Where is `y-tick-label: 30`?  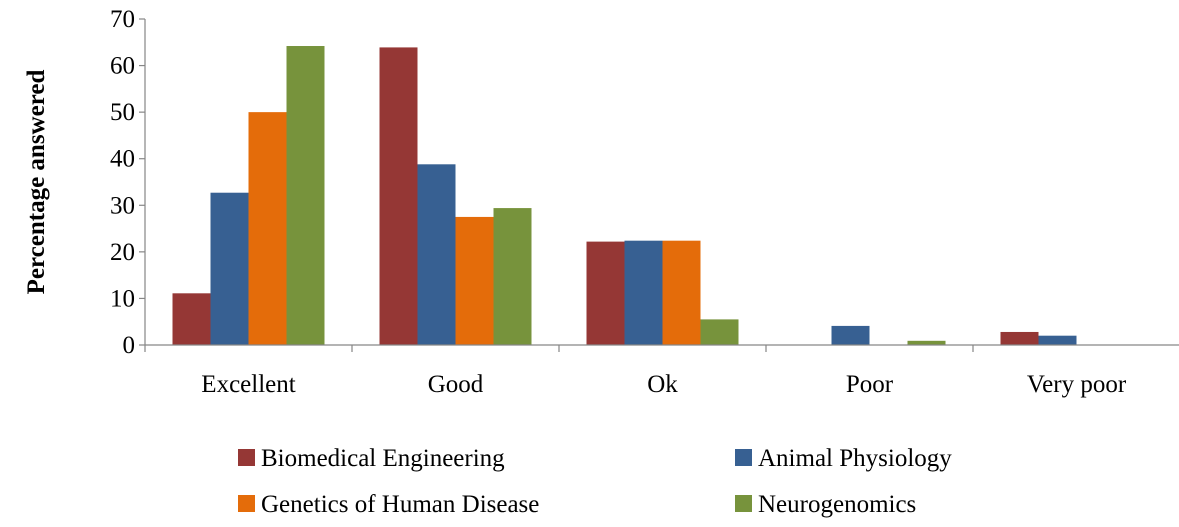 y-tick-label: 30 is located at coordinates (122, 205).